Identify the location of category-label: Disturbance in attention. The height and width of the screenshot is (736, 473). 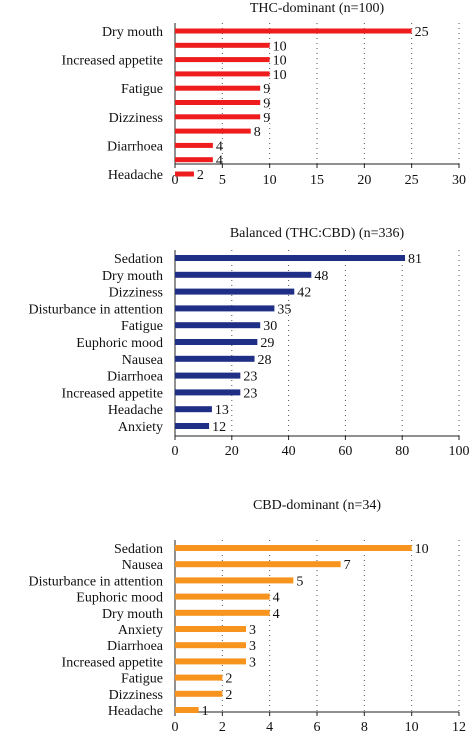
(95, 309).